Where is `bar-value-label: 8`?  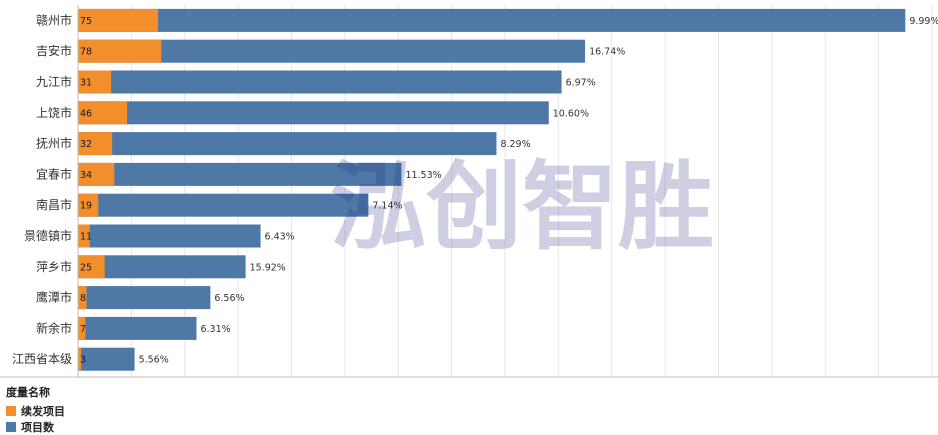 bar-value-label: 8 is located at coordinates (83, 298).